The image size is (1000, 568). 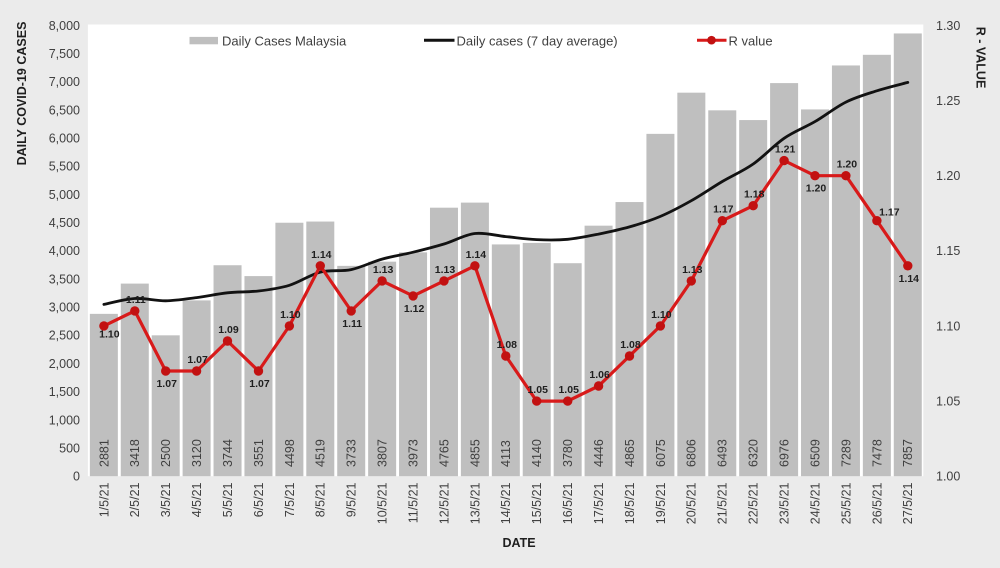 What do you see at coordinates (877, 503) in the screenshot?
I see `svg-text: 26/5/21` at bounding box center [877, 503].